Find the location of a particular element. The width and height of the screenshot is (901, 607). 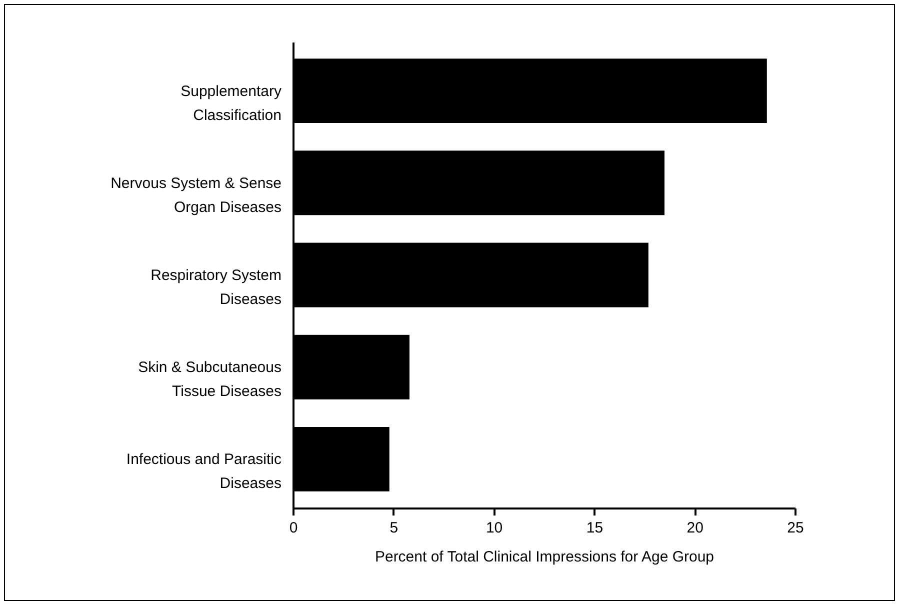

y-tick-label: Respiratory System Diseases is located at coordinates (216, 287).